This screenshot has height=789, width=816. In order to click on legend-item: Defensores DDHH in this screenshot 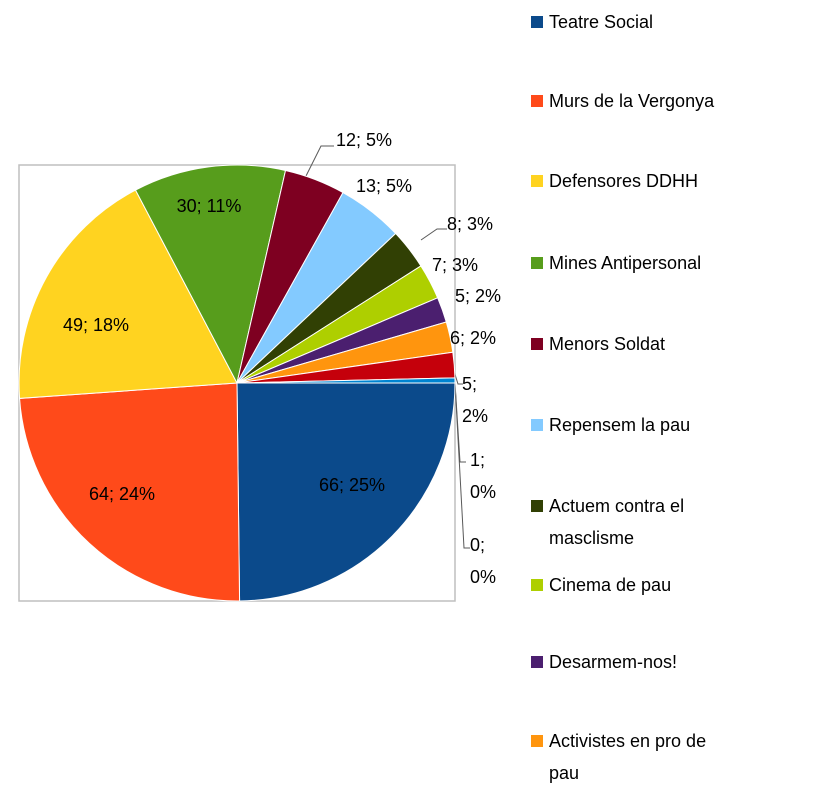, I will do `click(631, 181)`.